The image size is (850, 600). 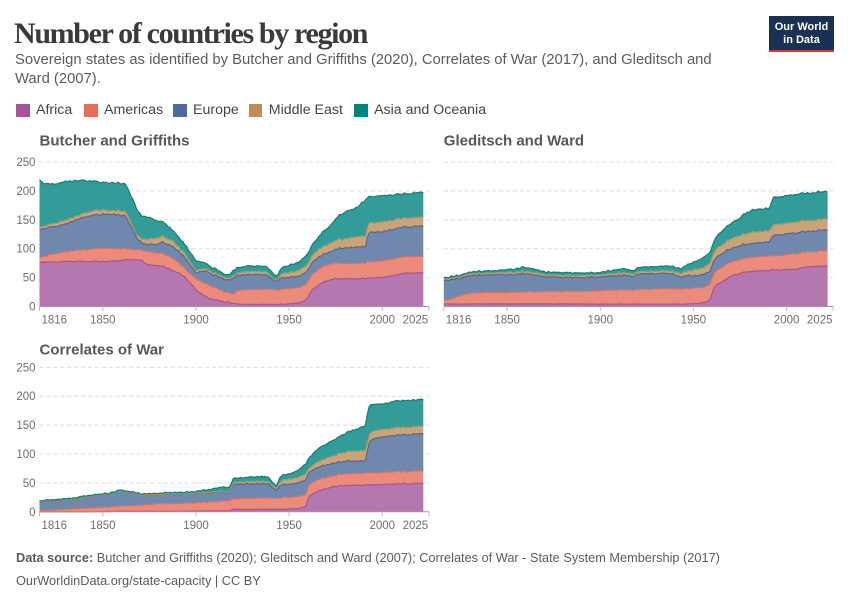 I want to click on svg-text: Gleditsch and Ward, so click(x=514, y=141).